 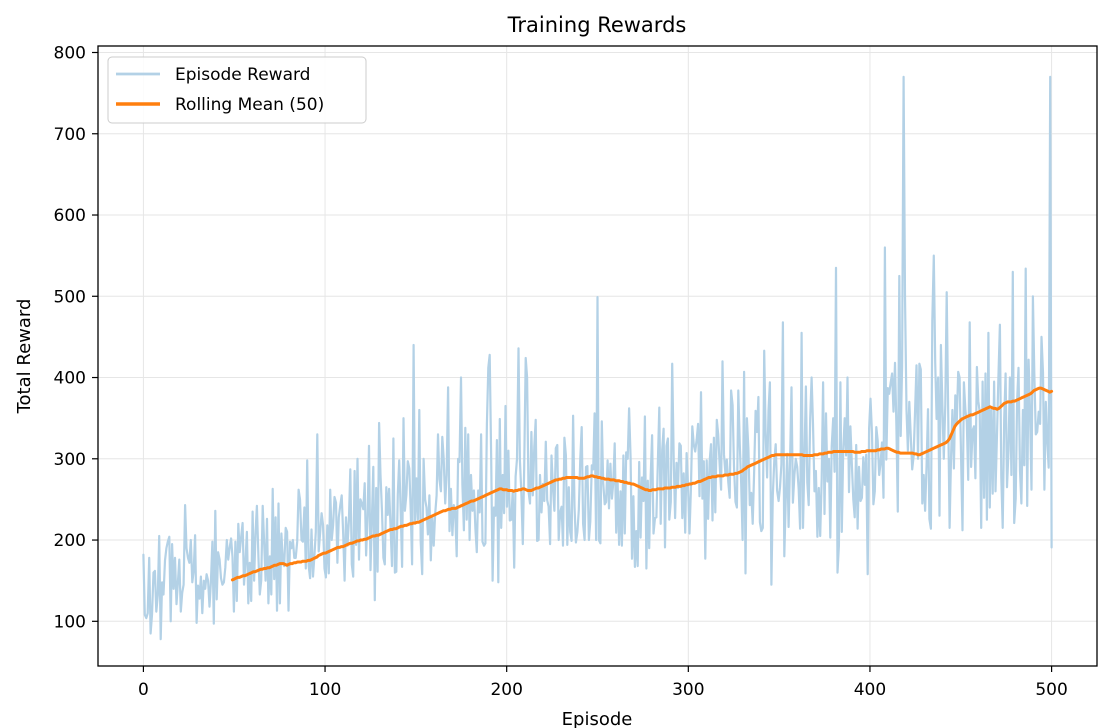 What do you see at coordinates (1051, 690) in the screenshot?
I see `x-tick-label: 500` at bounding box center [1051, 690].